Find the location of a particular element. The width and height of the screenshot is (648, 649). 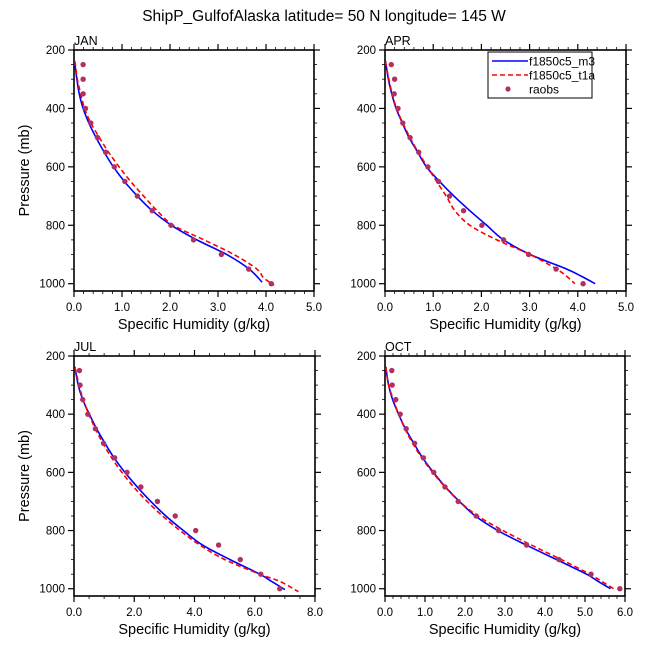

panel-title-jan: JAN is located at coordinates (86, 41).